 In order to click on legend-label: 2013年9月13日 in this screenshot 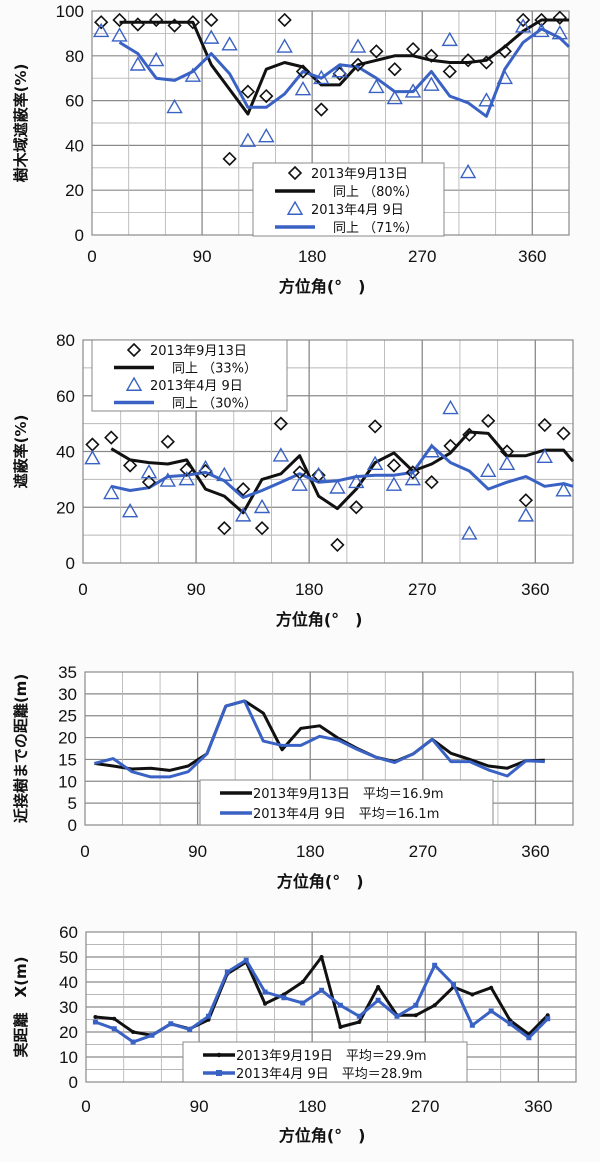, I will do `click(198, 351)`.